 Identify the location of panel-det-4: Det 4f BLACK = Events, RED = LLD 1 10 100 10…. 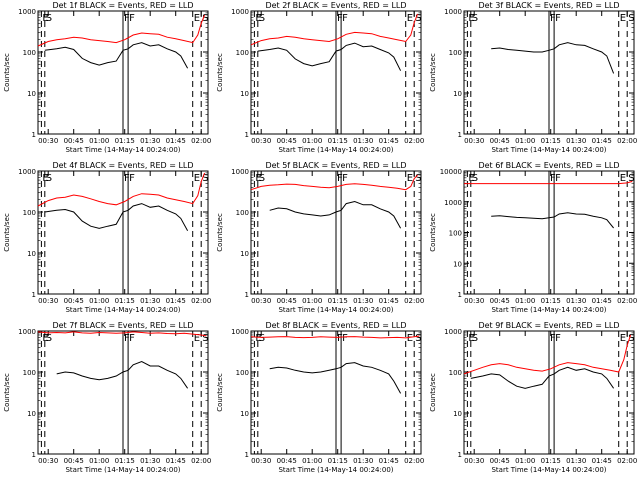
(107, 237).